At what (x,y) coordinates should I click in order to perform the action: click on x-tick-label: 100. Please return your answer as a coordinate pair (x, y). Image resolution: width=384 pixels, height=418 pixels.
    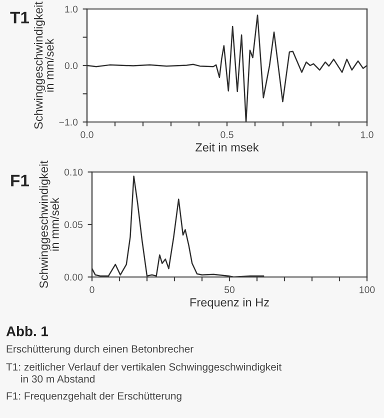
    Looking at the image, I should click on (367, 290).